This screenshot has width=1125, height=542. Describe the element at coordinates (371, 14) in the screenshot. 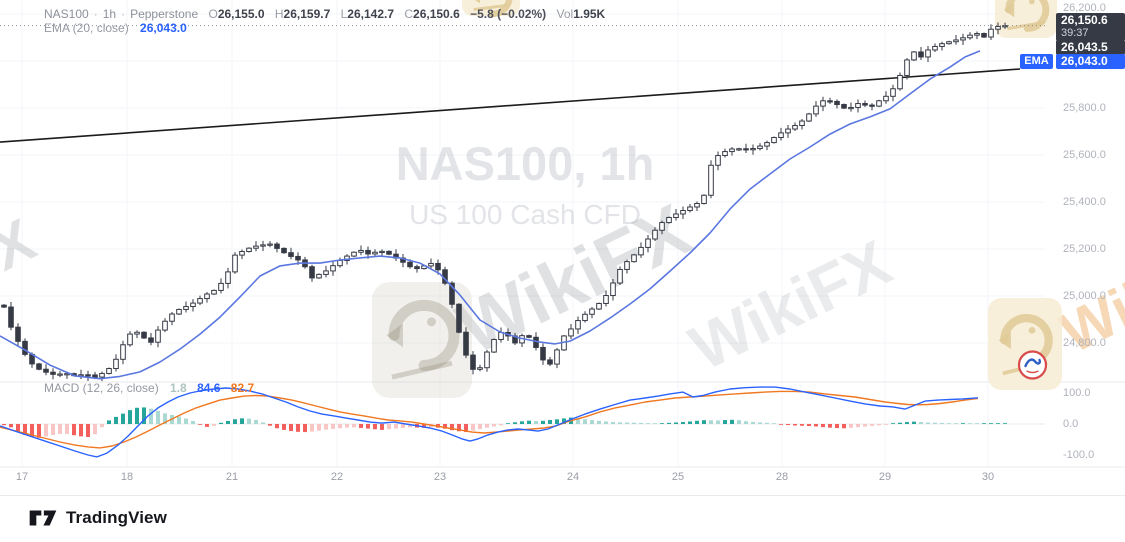

I see `low-value: 26,142.7` at that location.